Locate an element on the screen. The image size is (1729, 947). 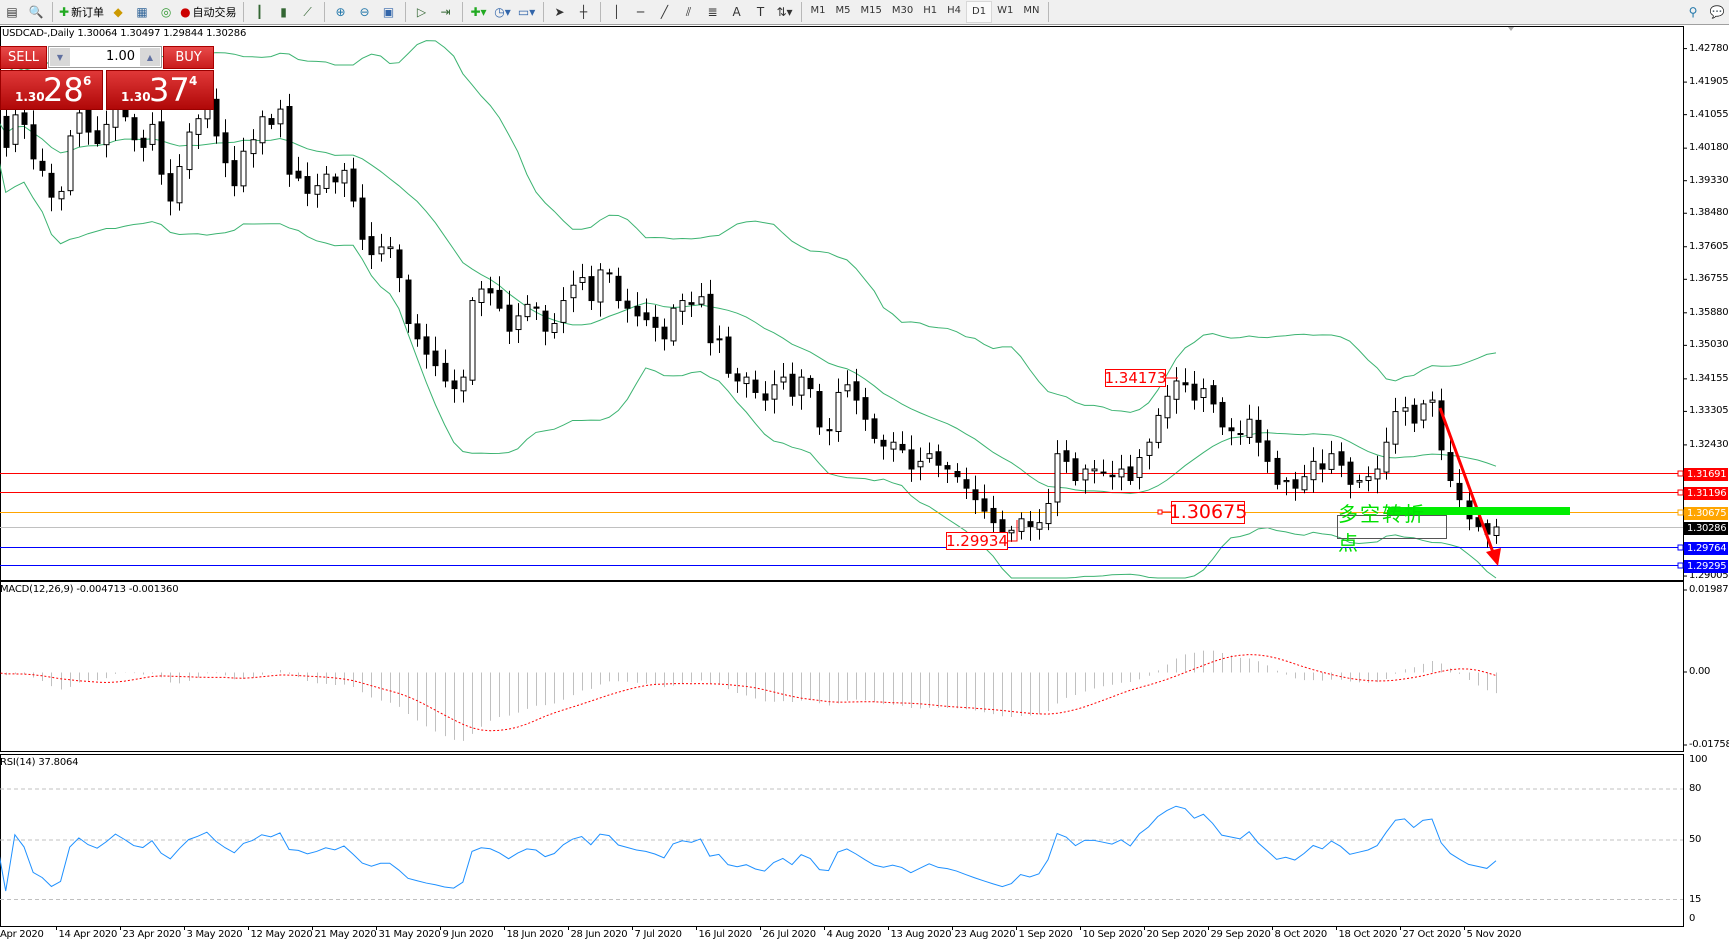
price-axis-label: 1.35030 is located at coordinates (1709, 345).